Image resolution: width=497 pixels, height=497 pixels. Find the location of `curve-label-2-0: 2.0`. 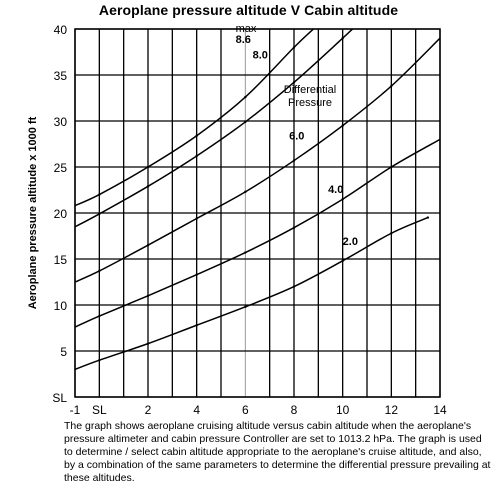

curve-label-2-0: 2.0 is located at coordinates (350, 242).